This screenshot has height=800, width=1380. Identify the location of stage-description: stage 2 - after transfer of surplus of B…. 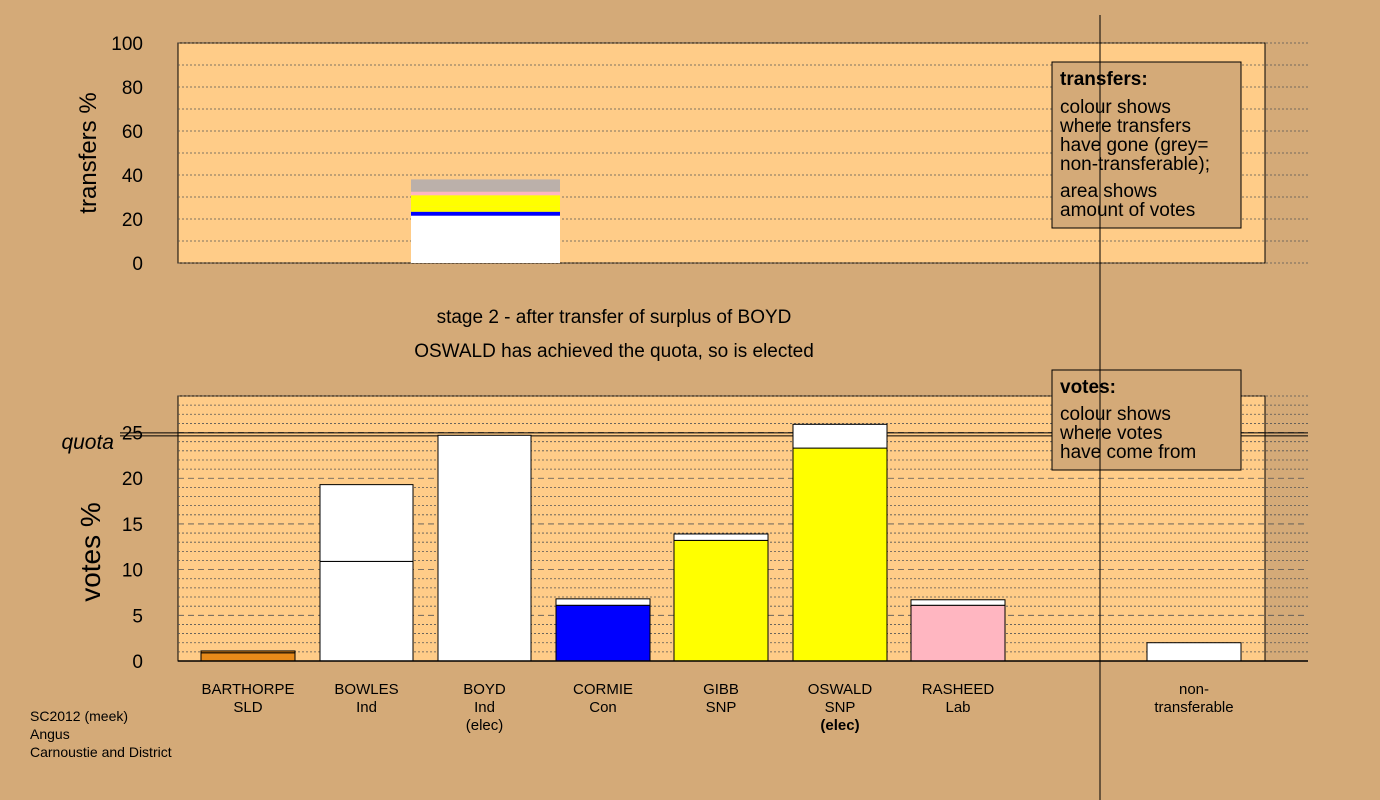
(614, 317).